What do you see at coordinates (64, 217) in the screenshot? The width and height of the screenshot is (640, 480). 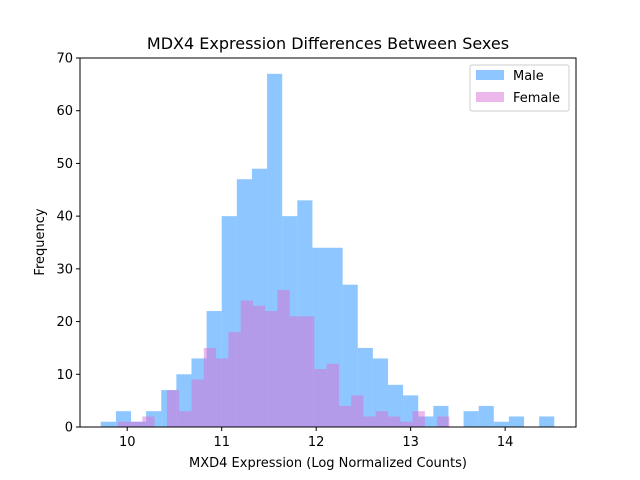 I see `y-tick-label: 40` at bounding box center [64, 217].